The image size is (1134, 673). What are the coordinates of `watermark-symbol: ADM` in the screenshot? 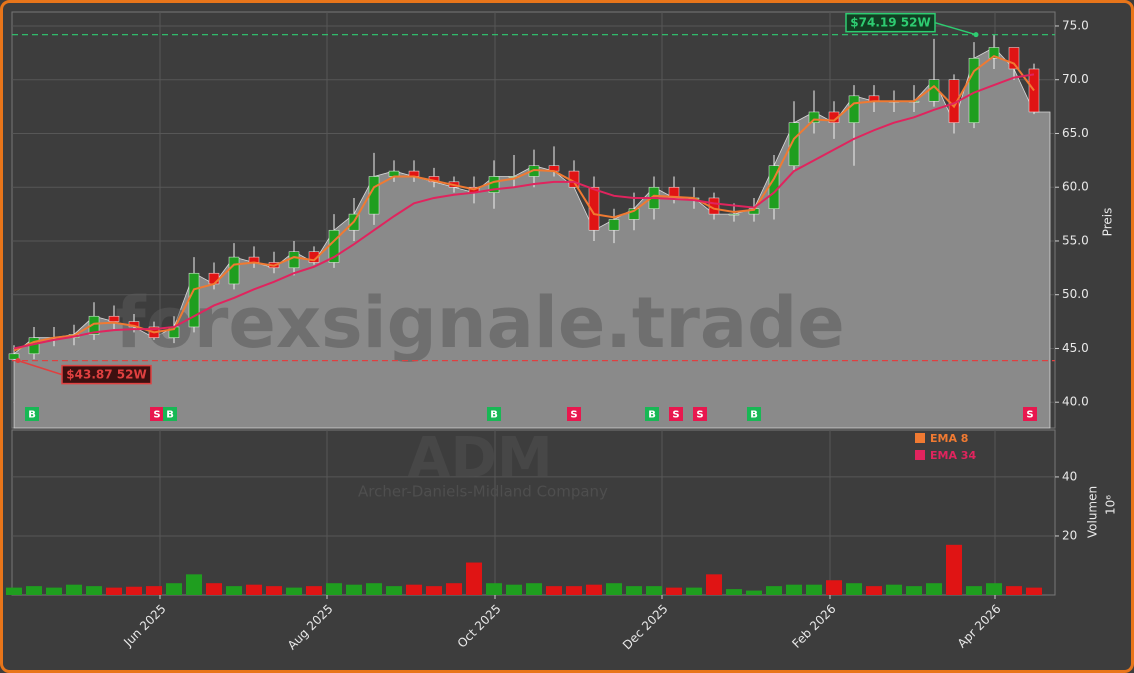 It's located at (480, 458).